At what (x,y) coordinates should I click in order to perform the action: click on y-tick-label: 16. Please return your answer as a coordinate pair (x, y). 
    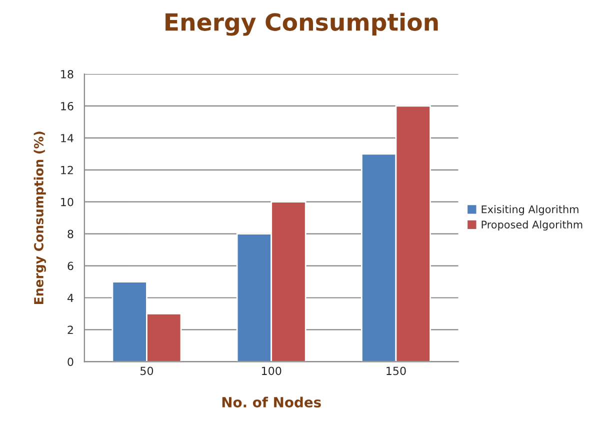
    Looking at the image, I should click on (67, 106).